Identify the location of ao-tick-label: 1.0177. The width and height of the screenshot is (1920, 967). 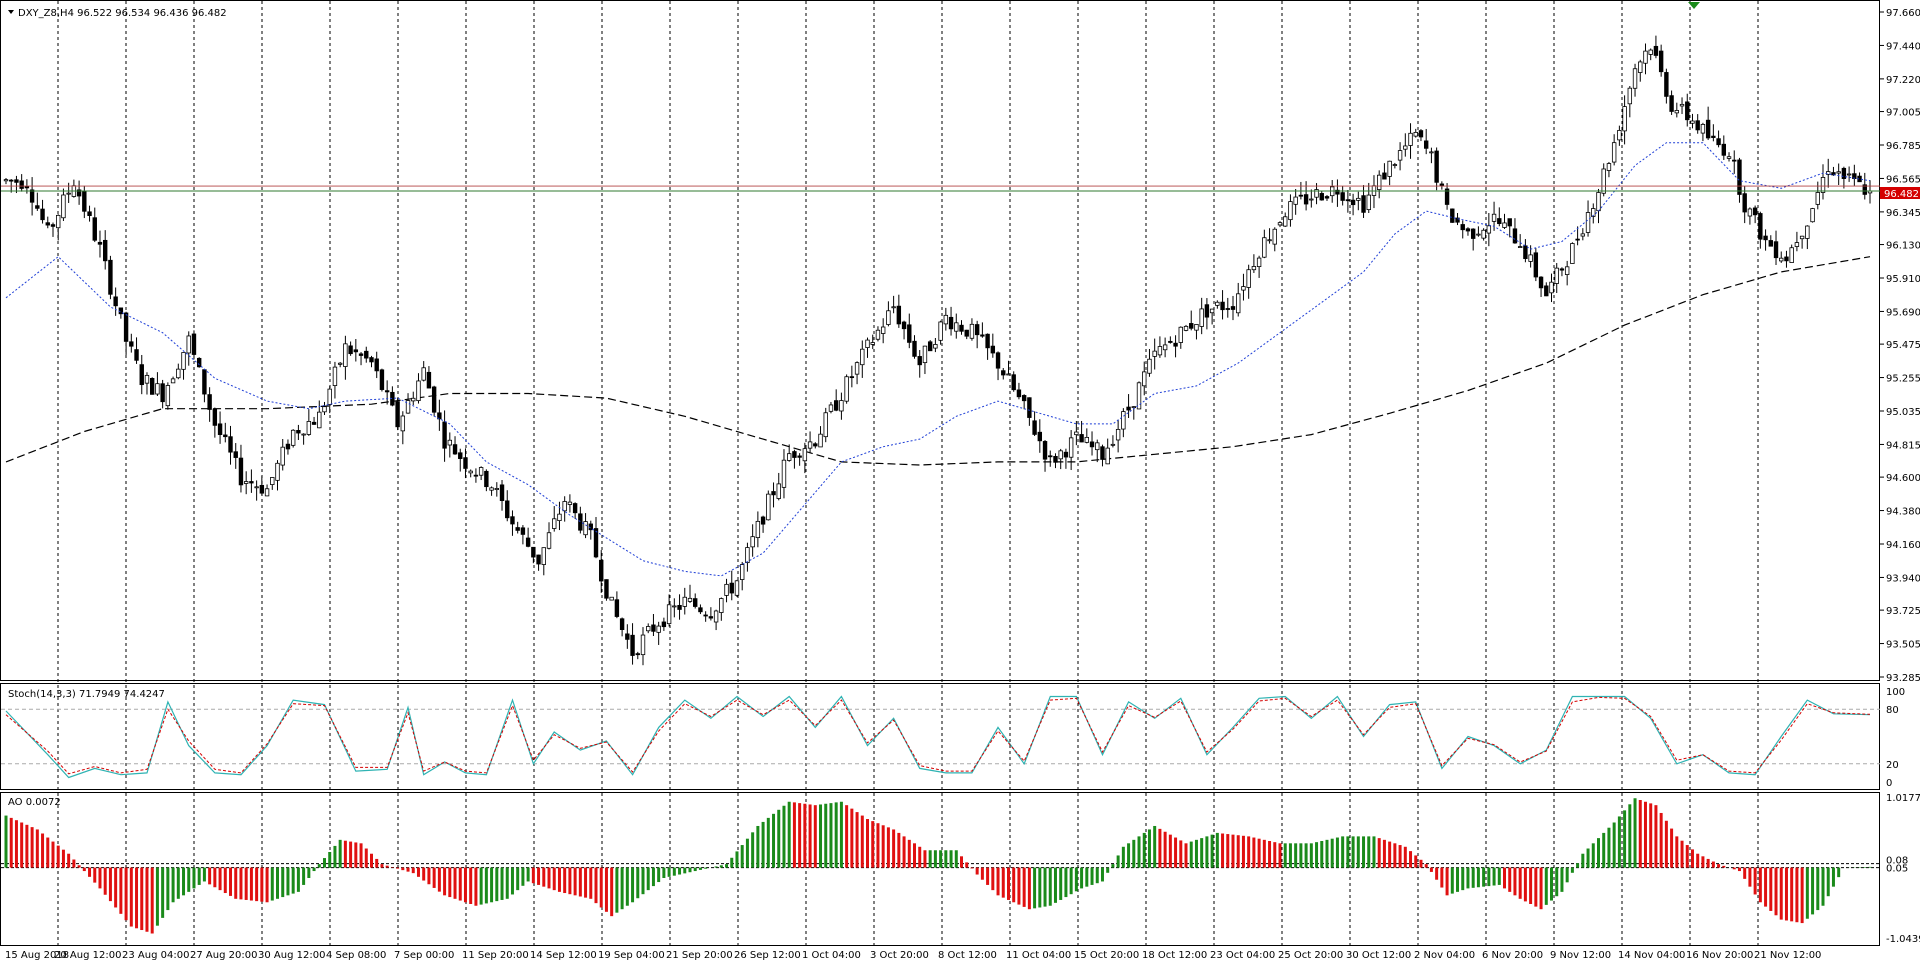
(1903, 798).